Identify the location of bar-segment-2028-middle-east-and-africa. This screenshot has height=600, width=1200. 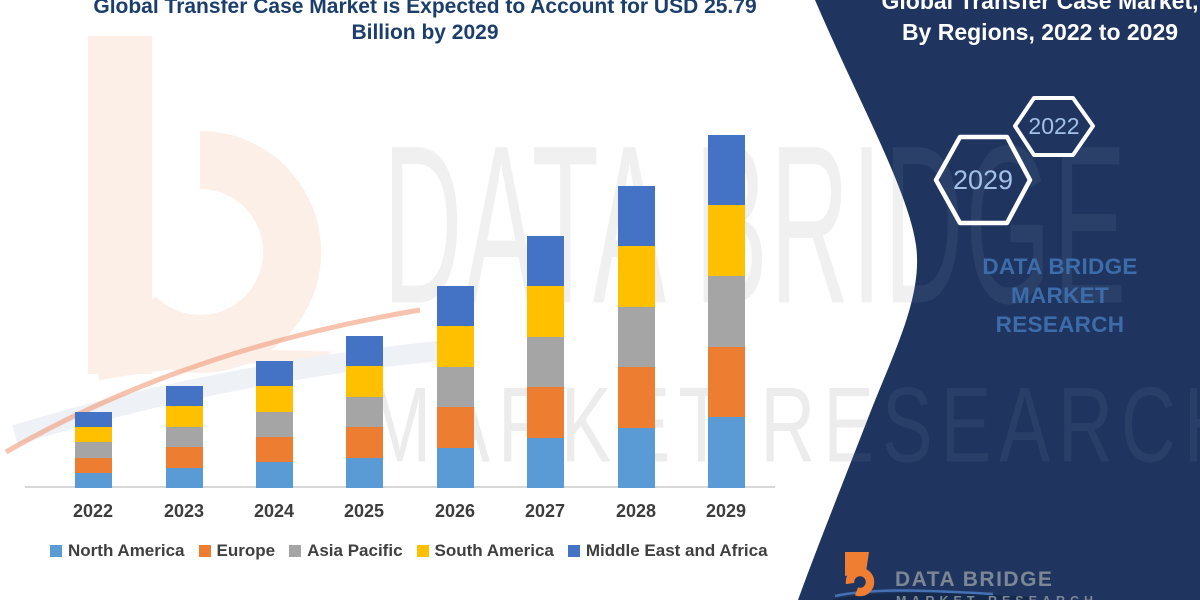
(636, 216).